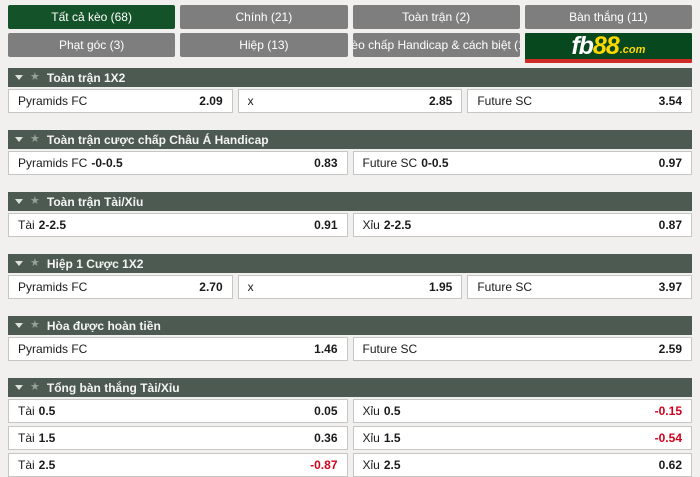  Describe the element at coordinates (632, 50) in the screenshot. I see `brand-logo-com: .com` at that location.